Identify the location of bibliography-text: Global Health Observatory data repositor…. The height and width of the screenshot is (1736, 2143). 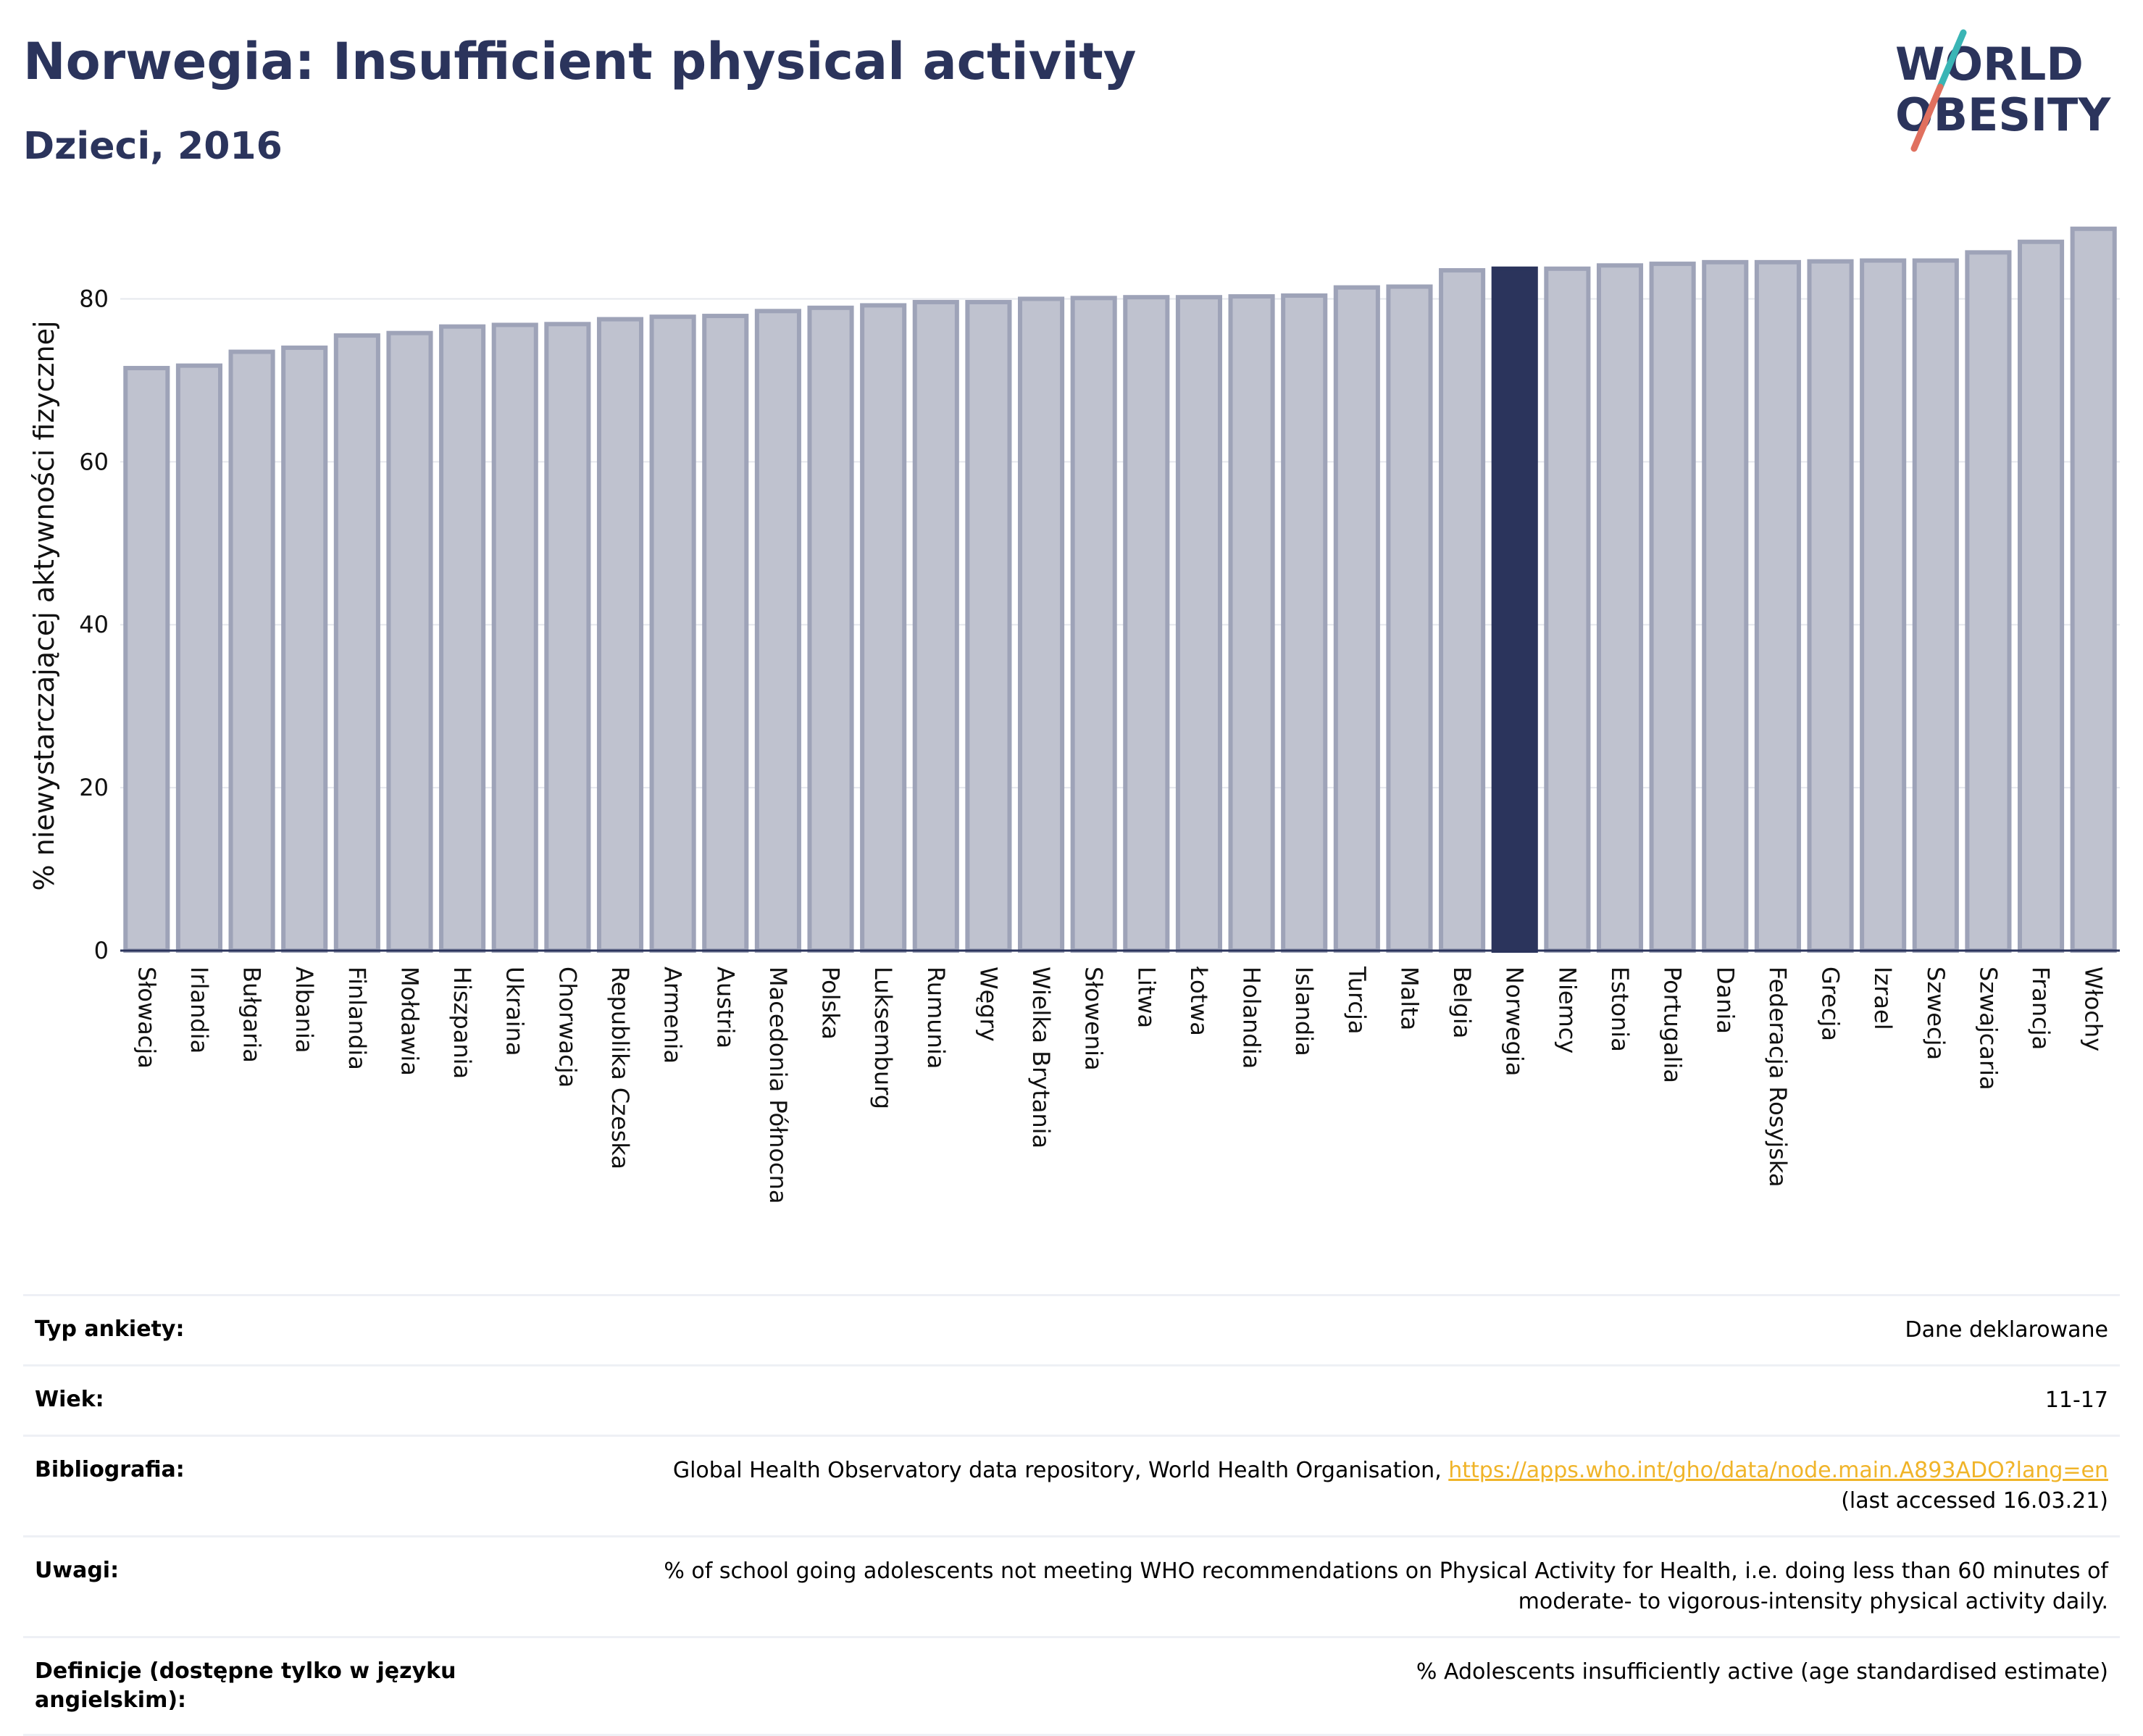
(1061, 1471).